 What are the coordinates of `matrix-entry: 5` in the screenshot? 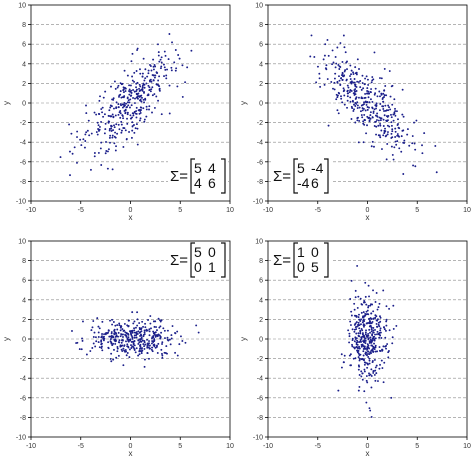 It's located at (198, 168).